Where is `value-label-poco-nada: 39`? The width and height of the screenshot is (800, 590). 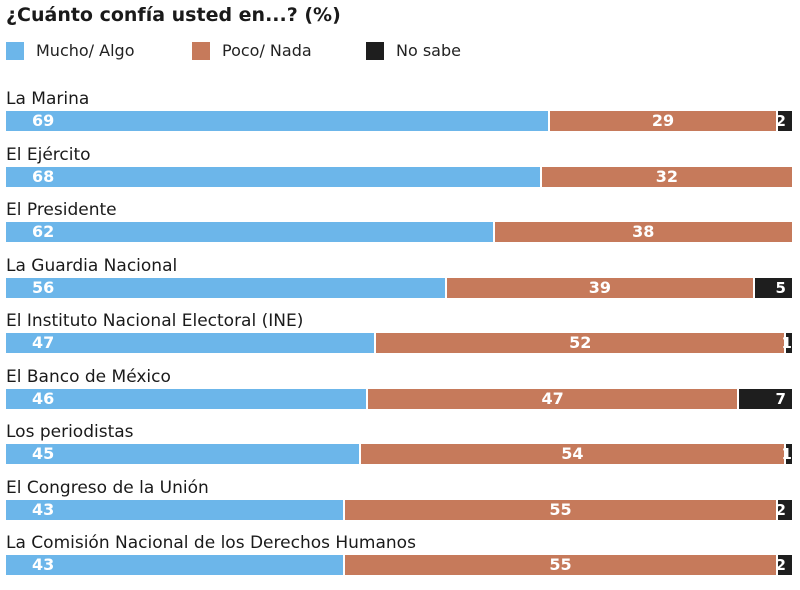 value-label-poco-nada: 39 is located at coordinates (600, 287).